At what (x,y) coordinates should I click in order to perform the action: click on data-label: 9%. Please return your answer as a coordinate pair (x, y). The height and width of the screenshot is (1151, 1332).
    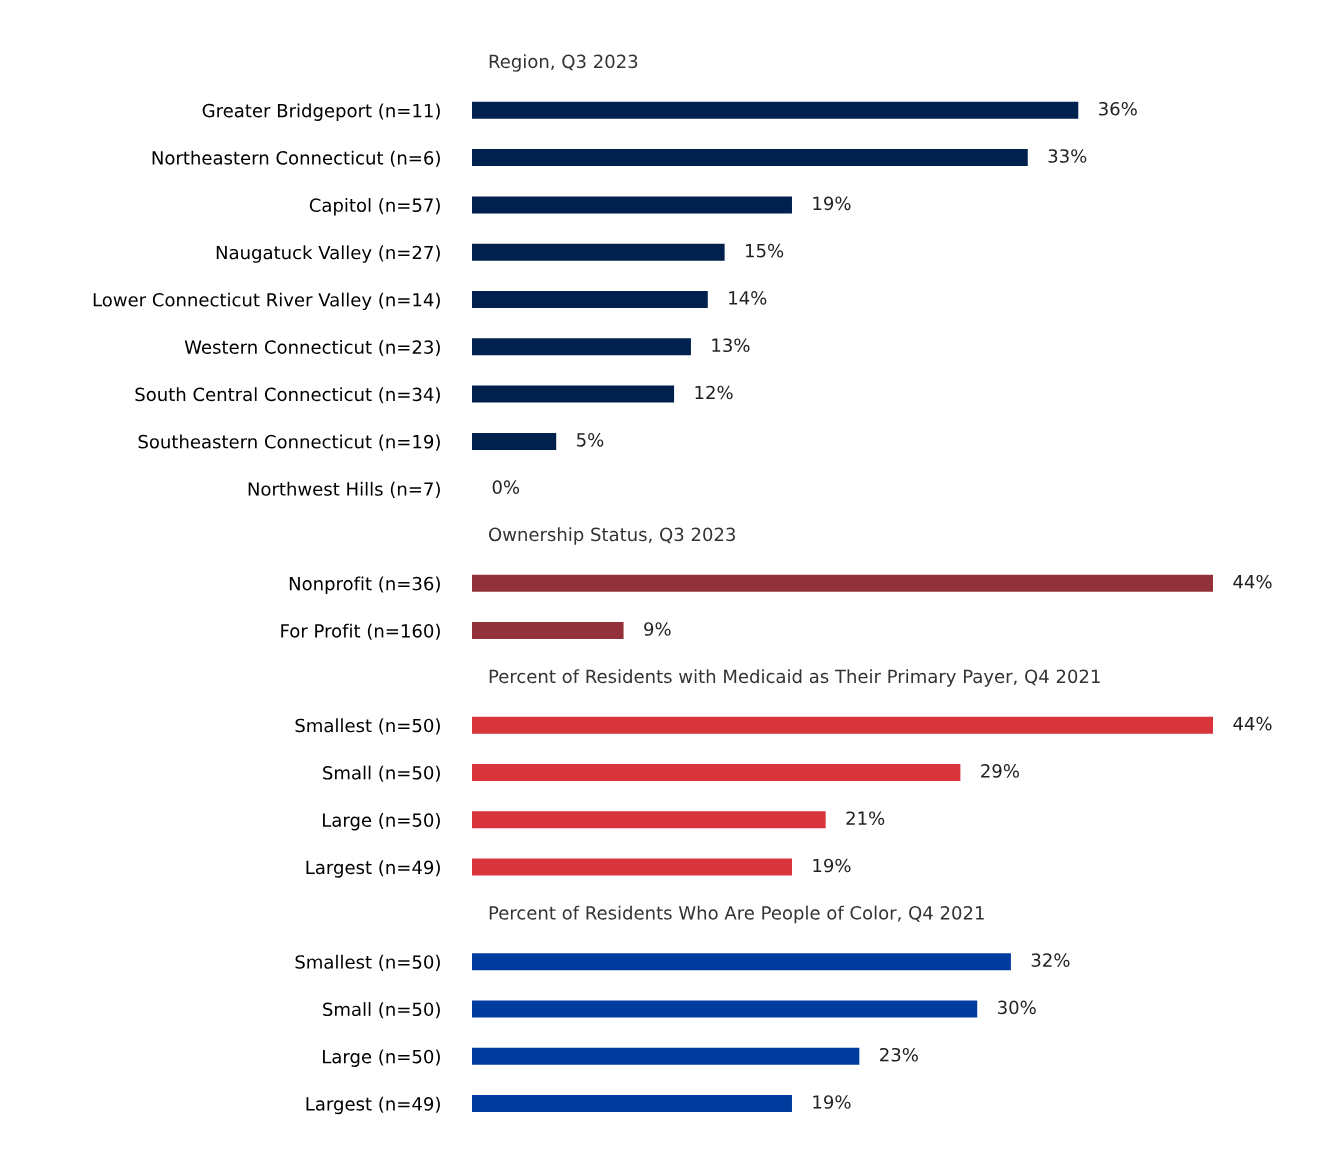
    Looking at the image, I should click on (657, 629).